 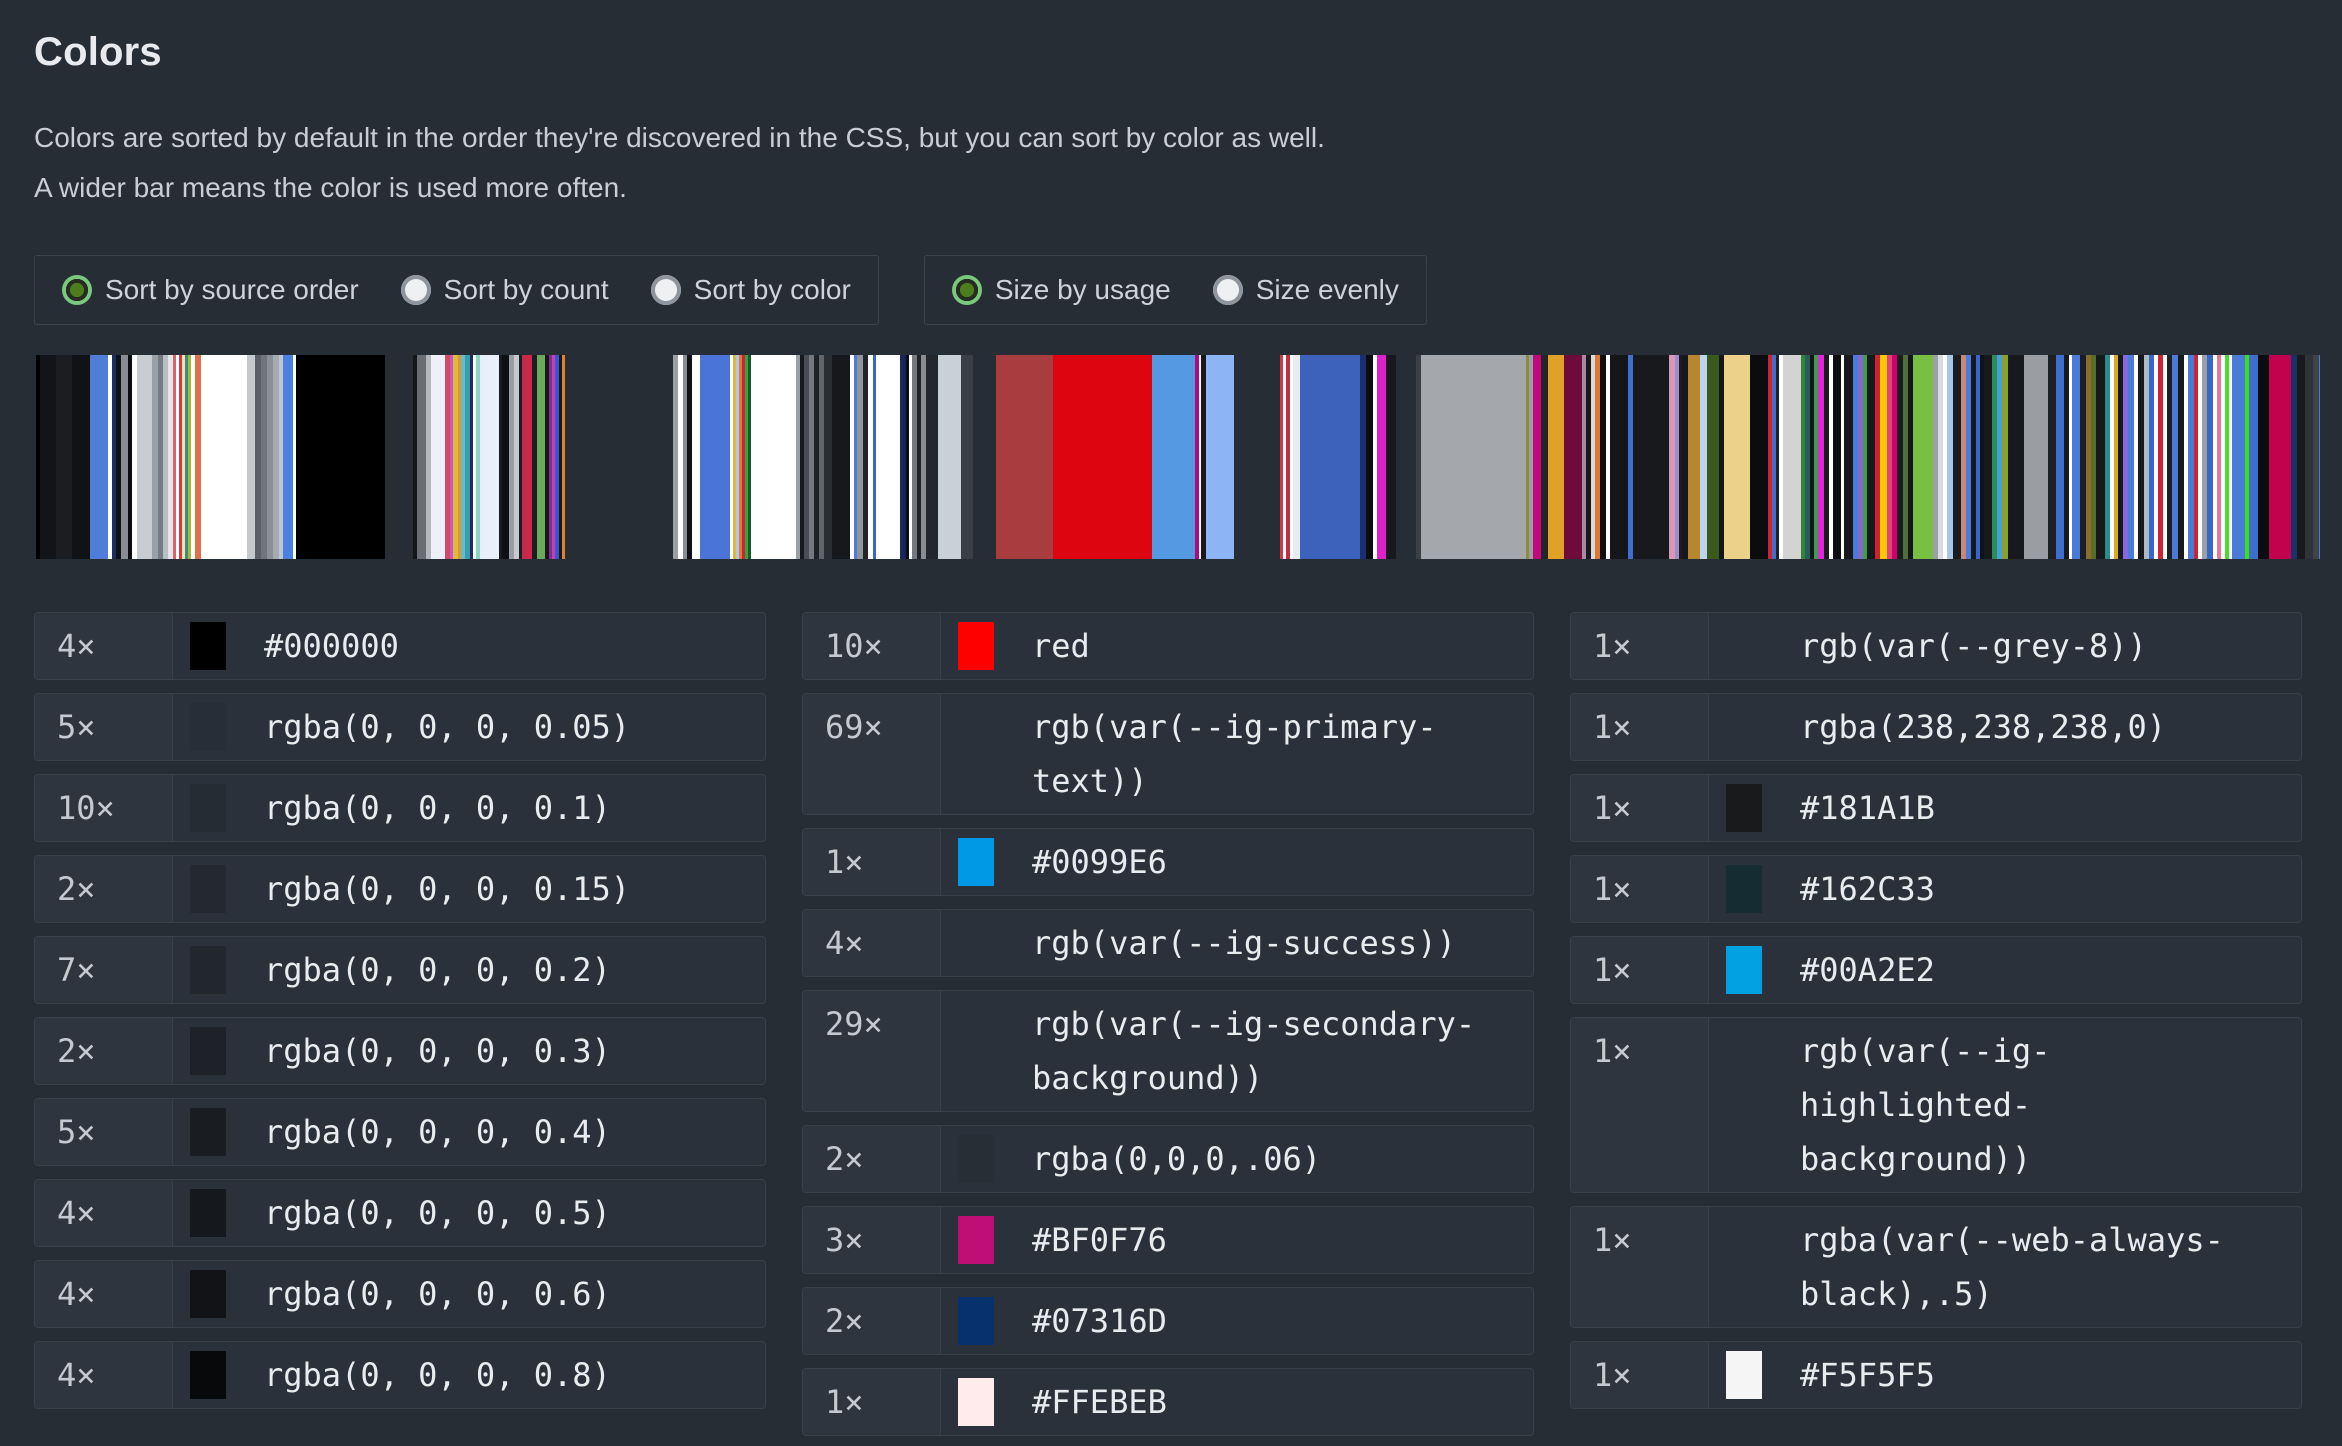 I want to click on color-value: #BF0F76, so click(x=1099, y=1240).